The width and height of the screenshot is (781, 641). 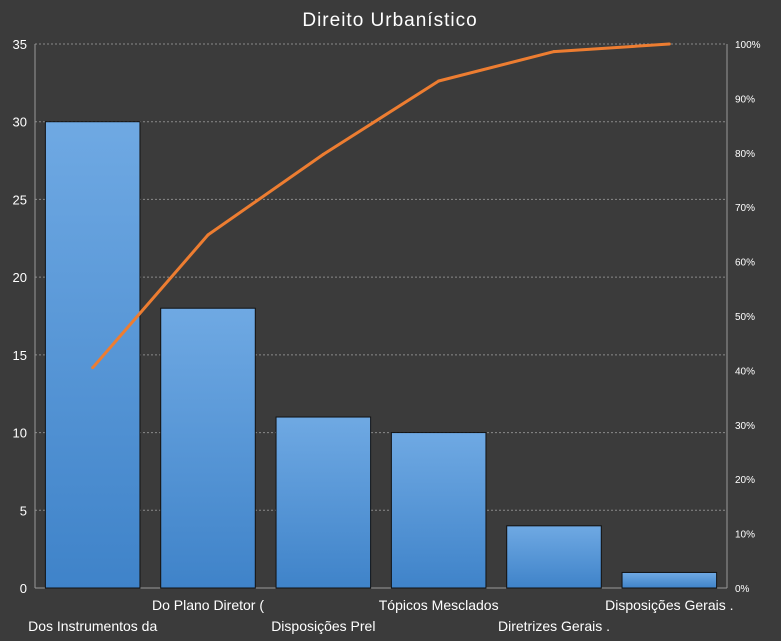 What do you see at coordinates (20, 122) in the screenshot?
I see `y-tick-label: 30` at bounding box center [20, 122].